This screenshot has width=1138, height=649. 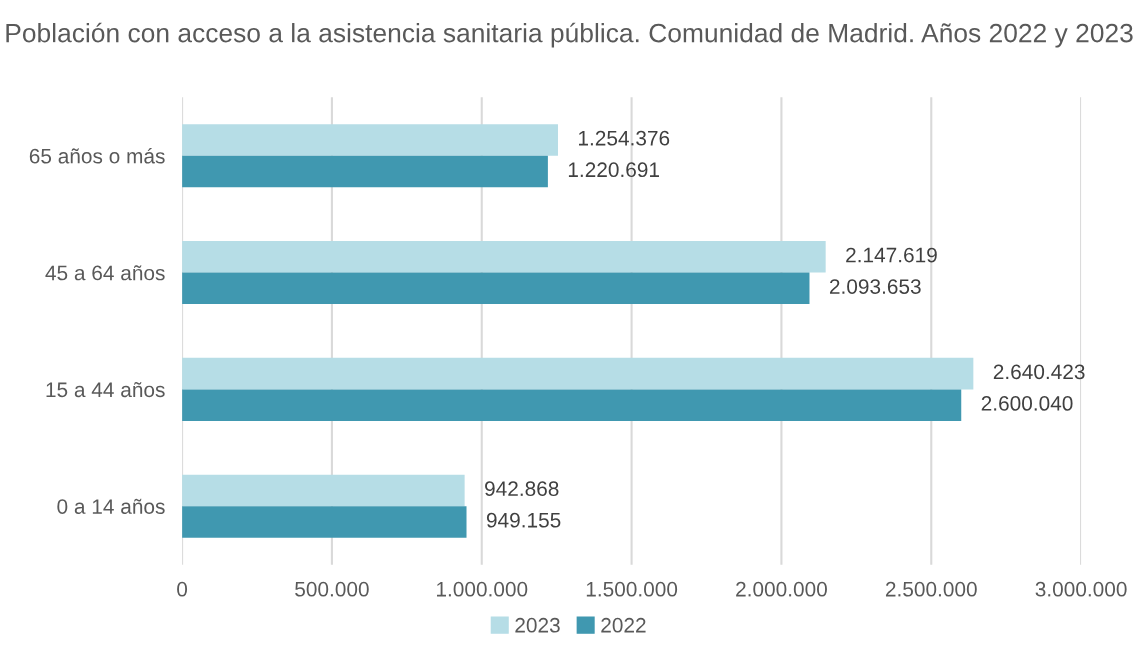 What do you see at coordinates (569, 35) in the screenshot?
I see `chart-title: Población con acceso a la asistencia sanitaria pública. Comunidad de Madrid. Años 2022 y 2023` at bounding box center [569, 35].